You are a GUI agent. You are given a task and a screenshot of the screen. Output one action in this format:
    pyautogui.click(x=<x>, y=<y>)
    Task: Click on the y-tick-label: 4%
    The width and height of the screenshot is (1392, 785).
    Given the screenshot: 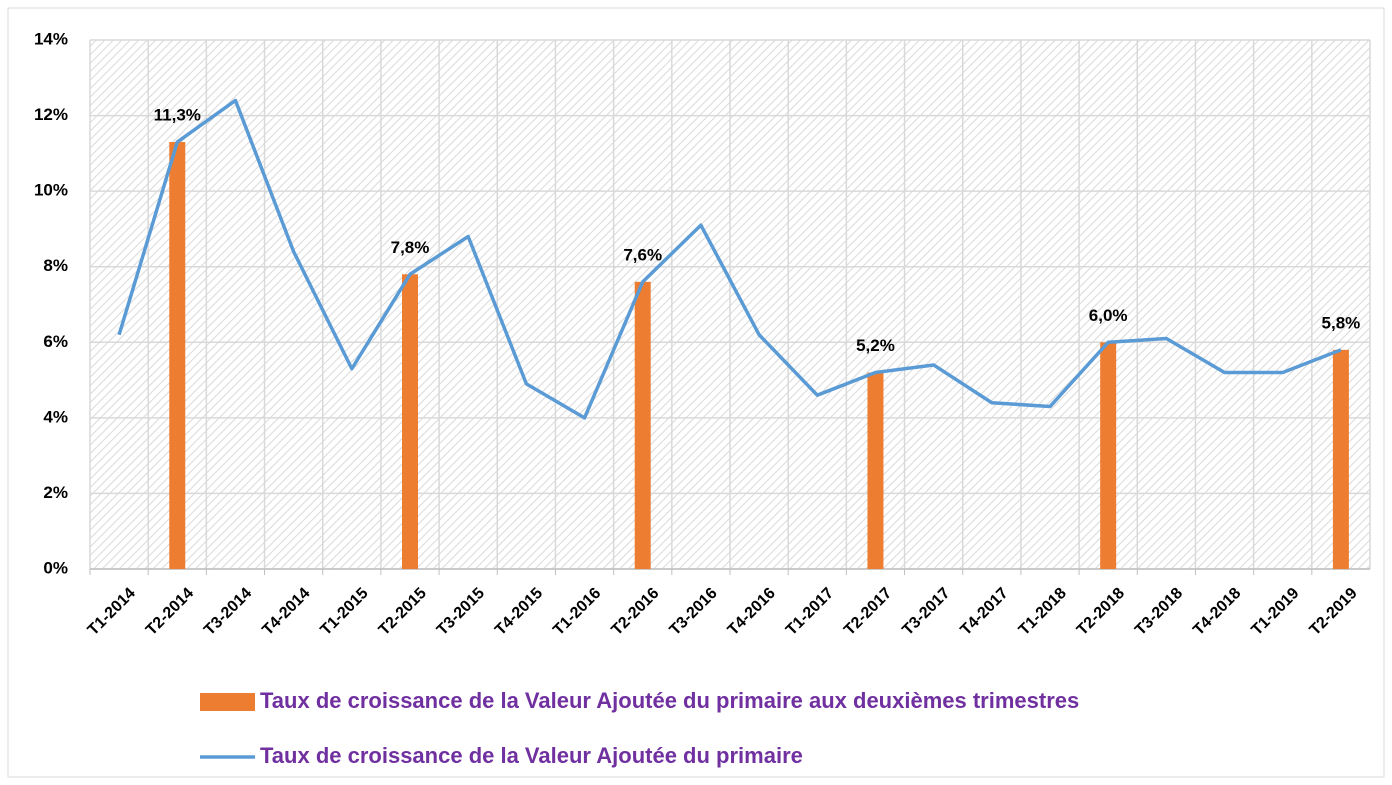 What is the action you would take?
    pyautogui.click(x=55, y=416)
    